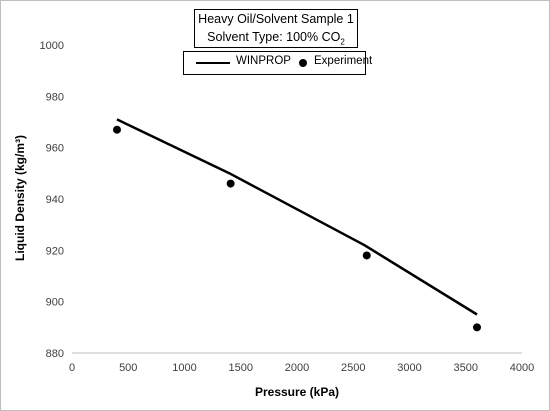  Describe the element at coordinates (128, 368) in the screenshot. I see `x-tick-label: 500` at that location.